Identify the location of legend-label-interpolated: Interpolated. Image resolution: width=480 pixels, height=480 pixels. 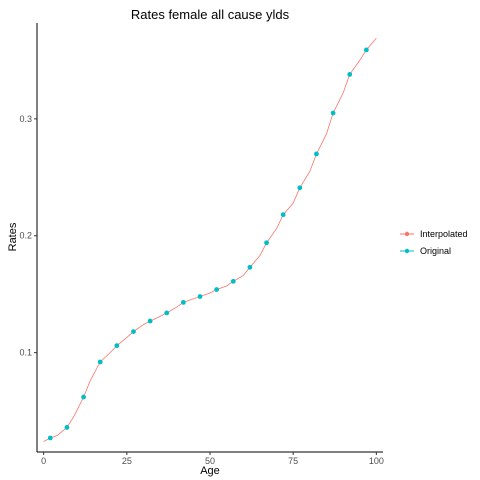
(444, 234).